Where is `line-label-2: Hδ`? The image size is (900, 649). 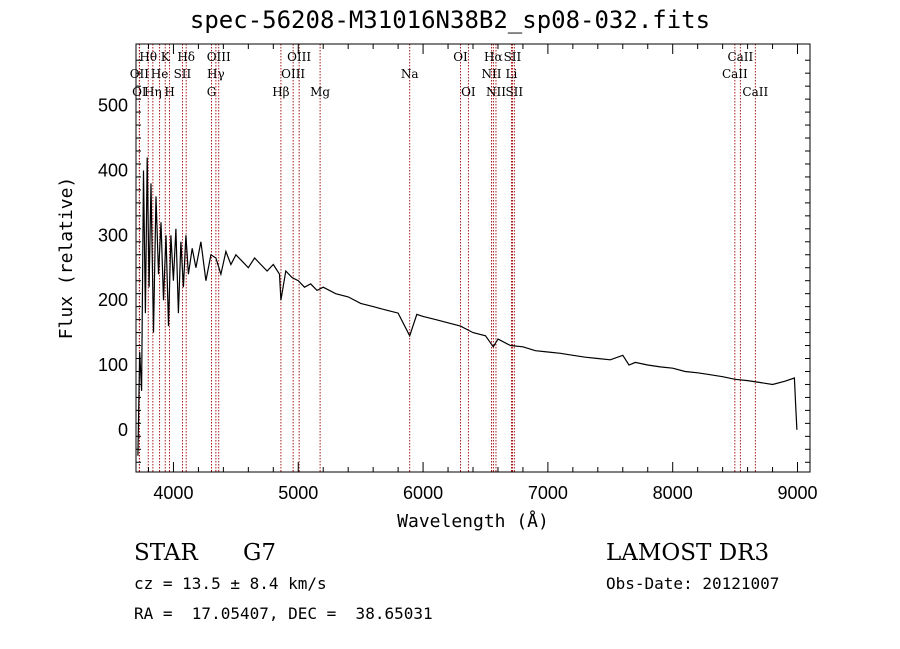
line-label-2: Hδ is located at coordinates (186, 57).